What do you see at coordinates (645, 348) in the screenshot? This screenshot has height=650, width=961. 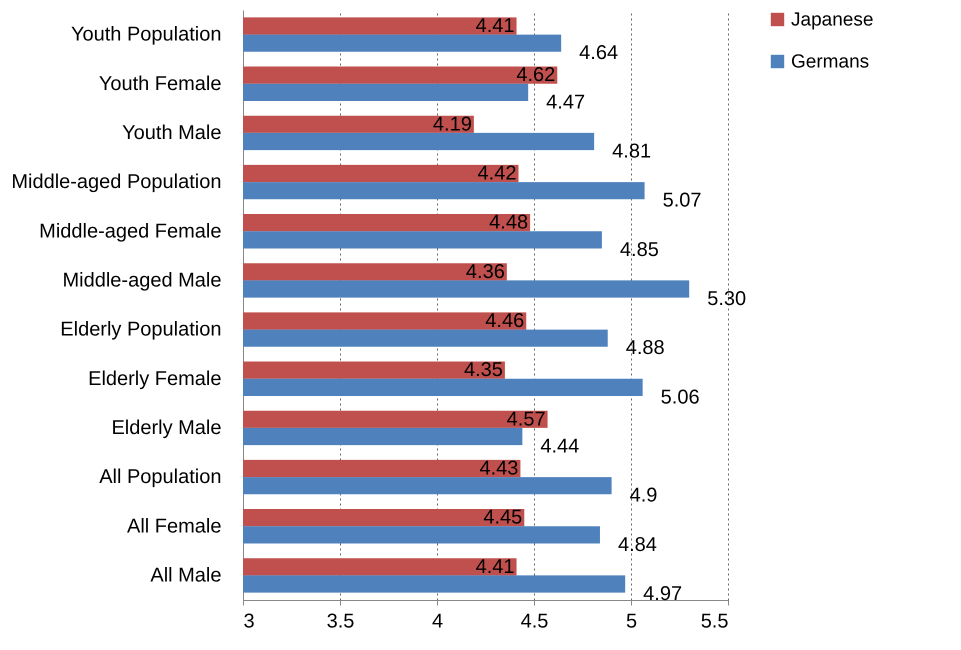 I see `data-label: 4.88` at bounding box center [645, 348].